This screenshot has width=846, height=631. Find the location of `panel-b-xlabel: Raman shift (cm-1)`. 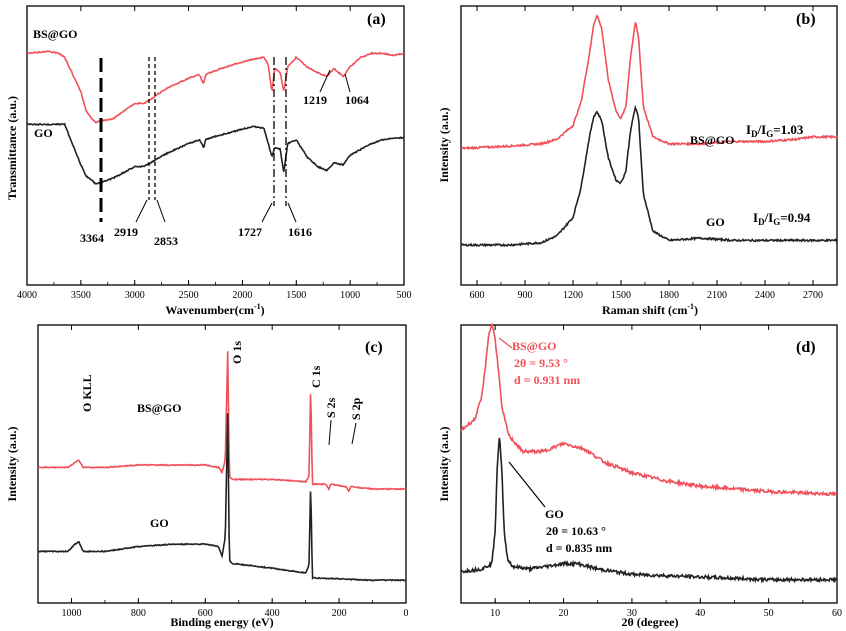

panel-b-xlabel: Raman shift (cm-1) is located at coordinates (650, 309).